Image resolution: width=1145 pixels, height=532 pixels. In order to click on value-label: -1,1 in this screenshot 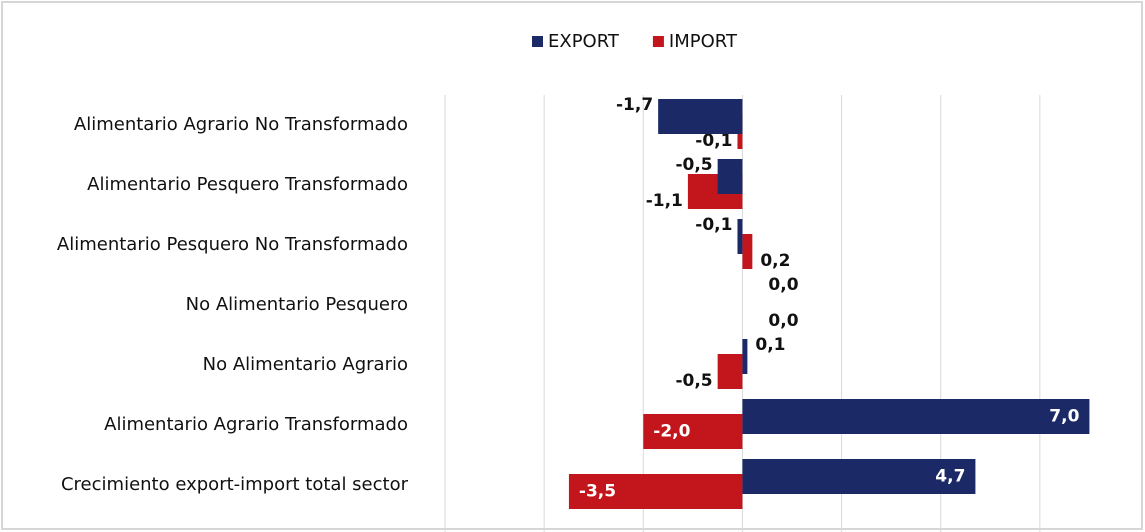, I will do `click(664, 201)`.